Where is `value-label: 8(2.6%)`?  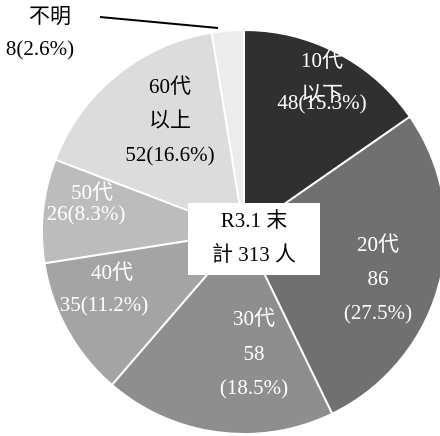
value-label: 8(2.6%) is located at coordinates (40, 48).